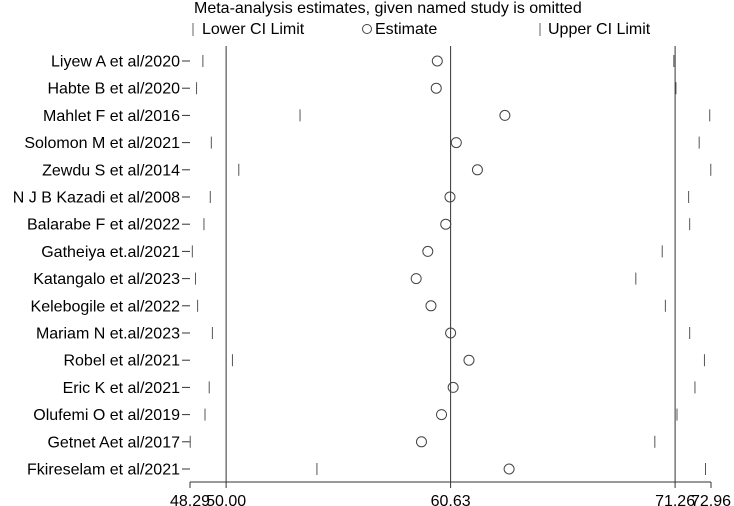  Describe the element at coordinates (122, 388) in the screenshot. I see `study-label: Eric K et al/2021` at that location.